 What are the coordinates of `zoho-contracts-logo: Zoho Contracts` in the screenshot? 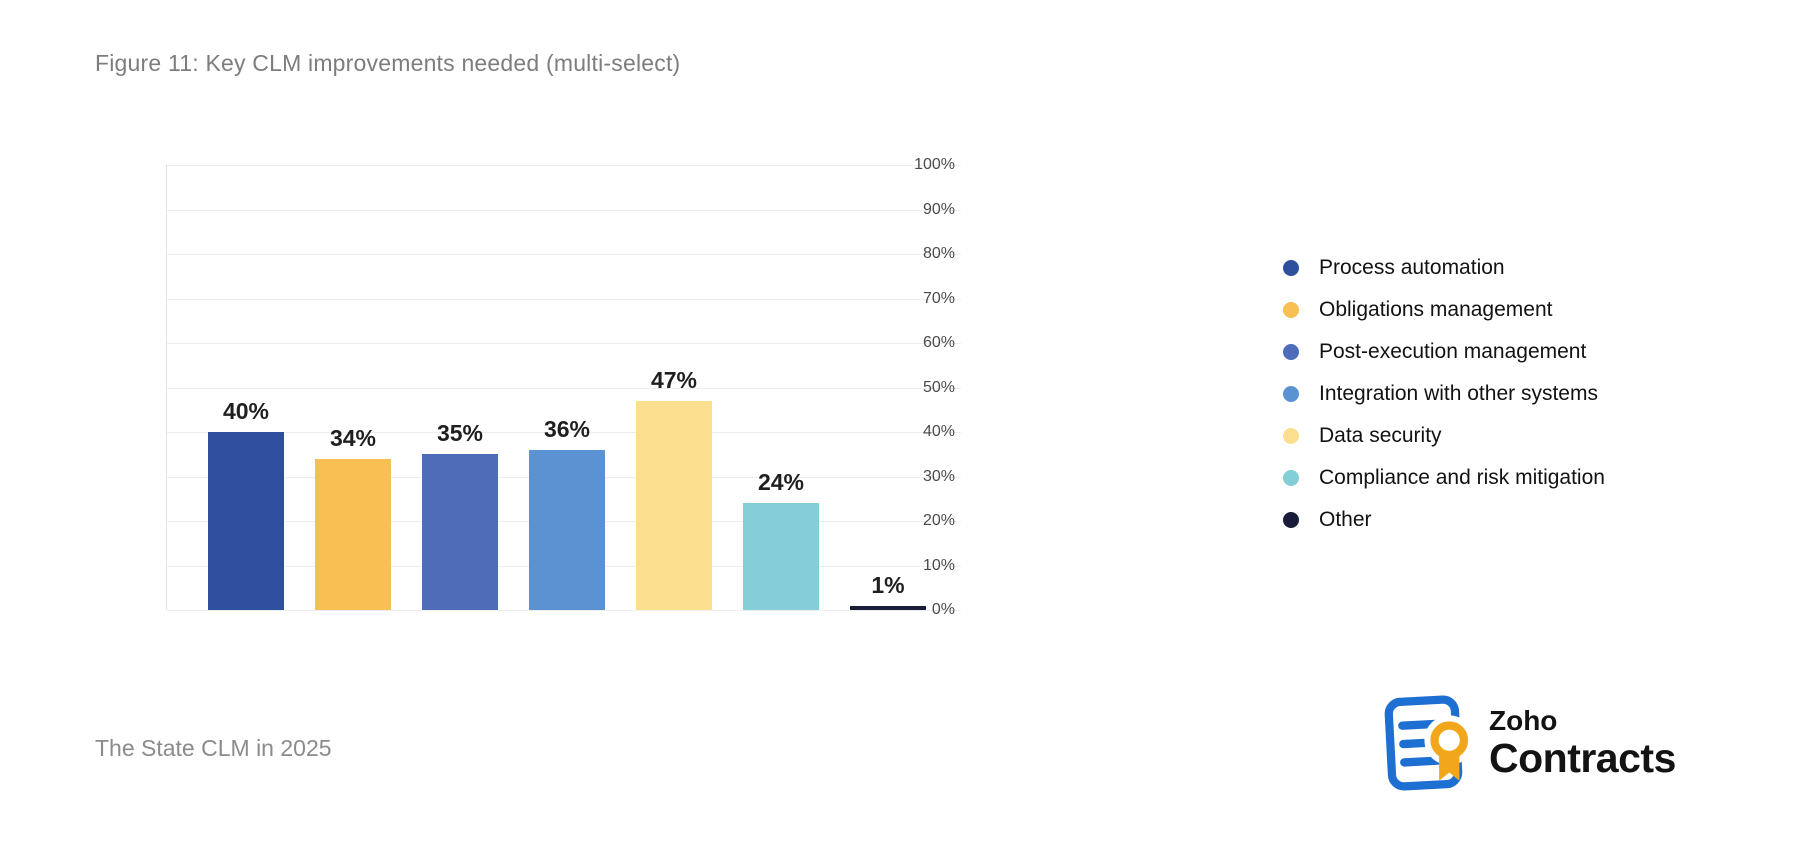 It's located at (1529, 743).